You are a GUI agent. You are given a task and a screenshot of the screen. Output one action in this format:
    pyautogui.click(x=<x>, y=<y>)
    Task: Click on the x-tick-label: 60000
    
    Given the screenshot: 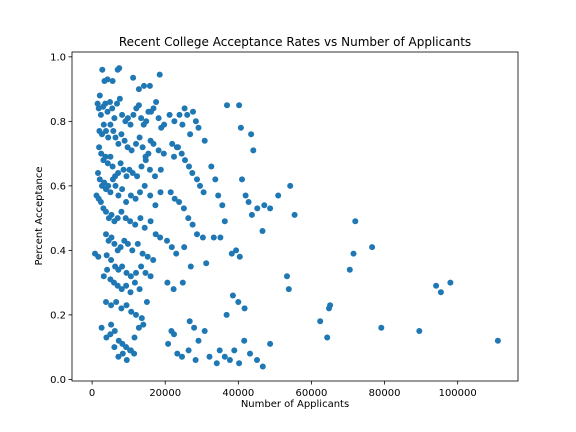 What is the action you would take?
    pyautogui.click(x=312, y=393)
    